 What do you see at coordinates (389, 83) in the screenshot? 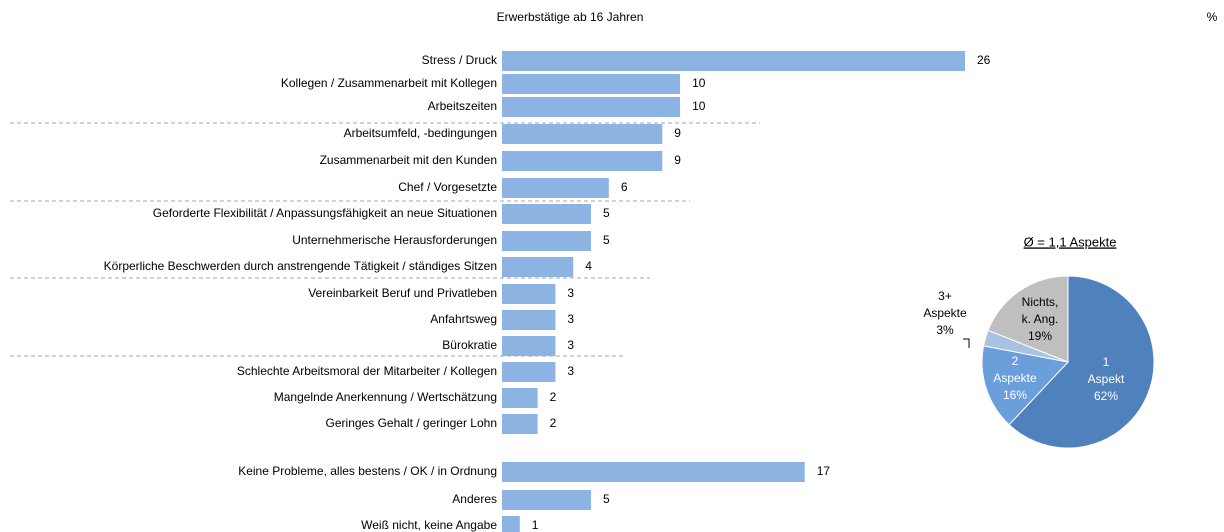
I see `category-label: Kollegen / Zusammenarbeit mit Kollegen` at bounding box center [389, 83].